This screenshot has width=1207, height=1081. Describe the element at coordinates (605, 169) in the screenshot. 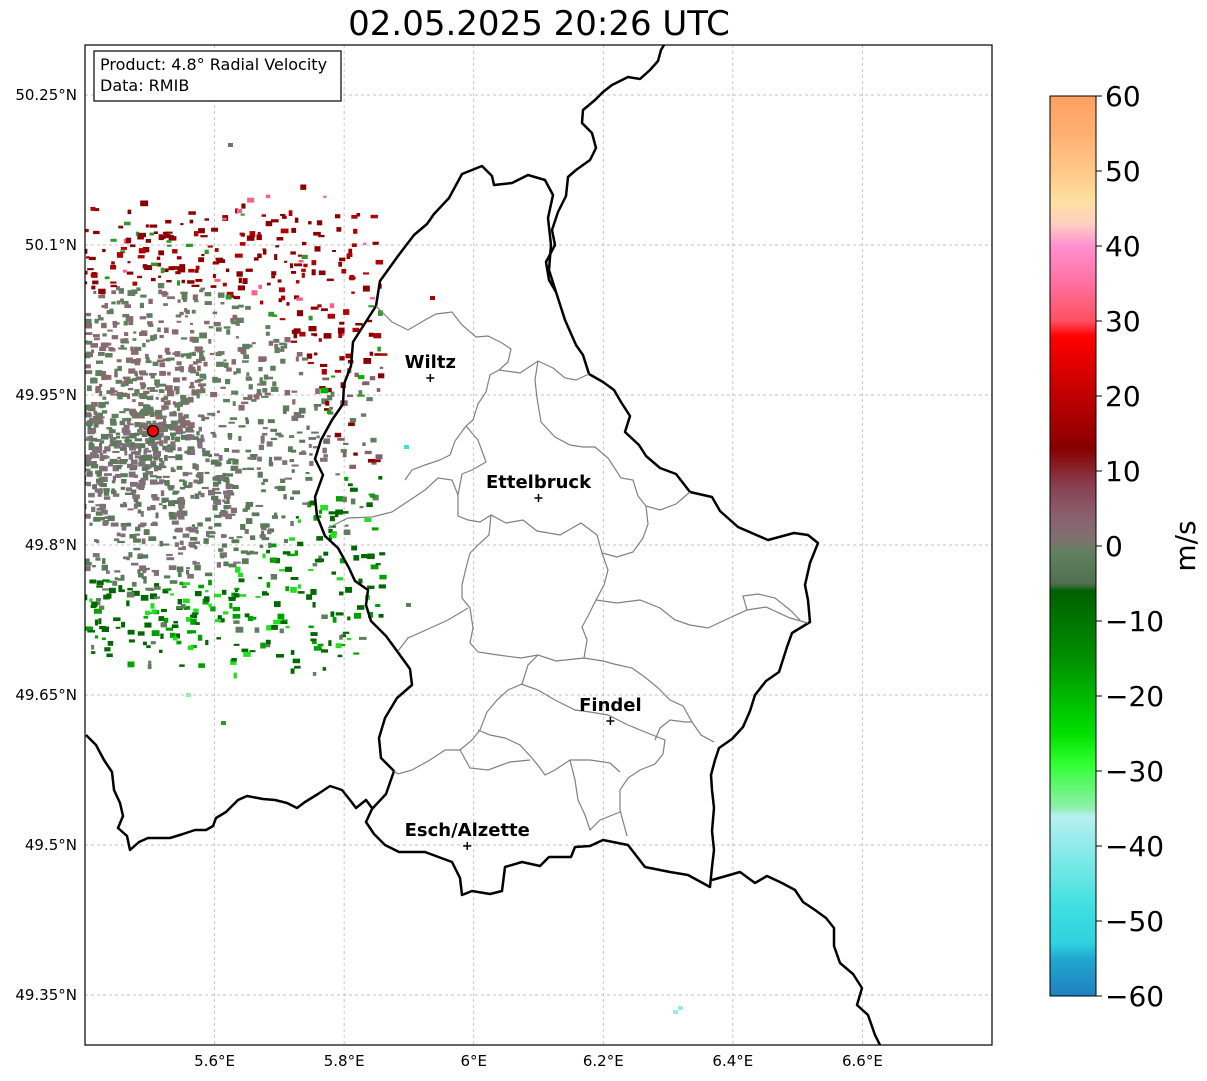

I see `belgium-germany-border` at that location.